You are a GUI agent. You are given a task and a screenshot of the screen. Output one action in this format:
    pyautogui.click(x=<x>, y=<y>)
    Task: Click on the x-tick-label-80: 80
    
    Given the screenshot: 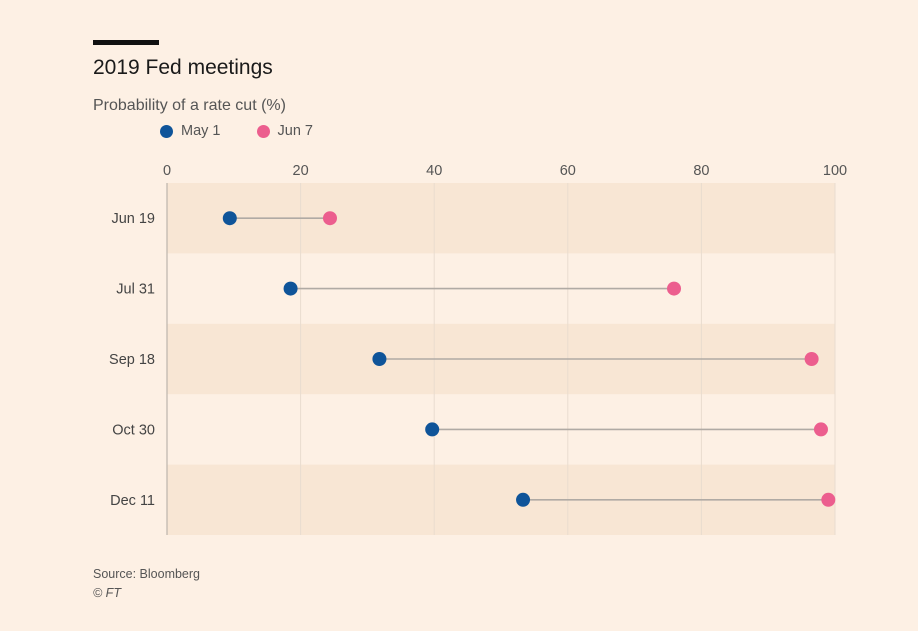 What is the action you would take?
    pyautogui.click(x=701, y=171)
    